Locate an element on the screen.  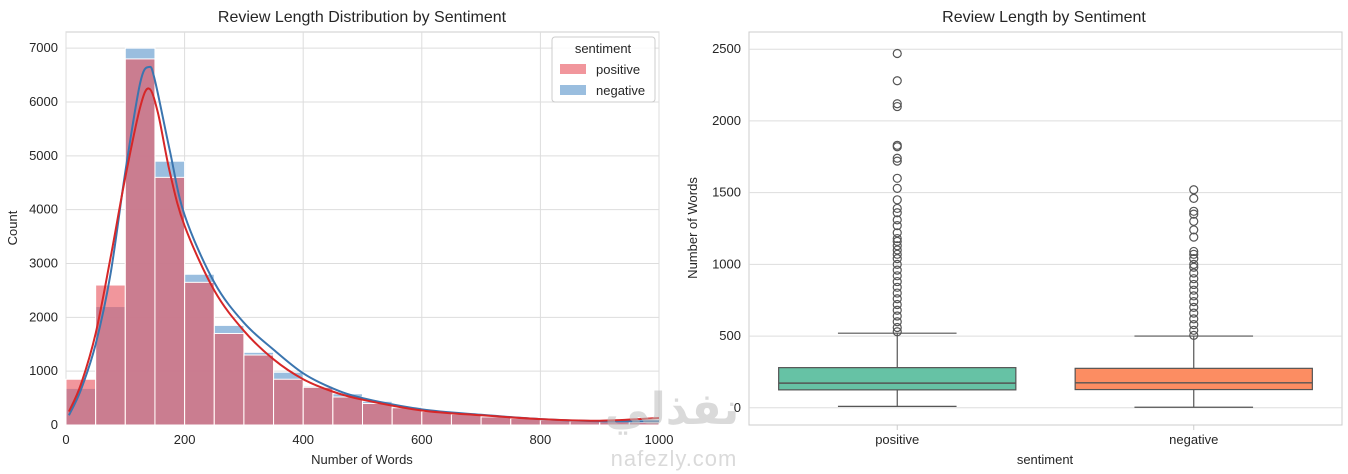
watermark-brand-arabic: نفذلي is located at coordinates (672, 410).